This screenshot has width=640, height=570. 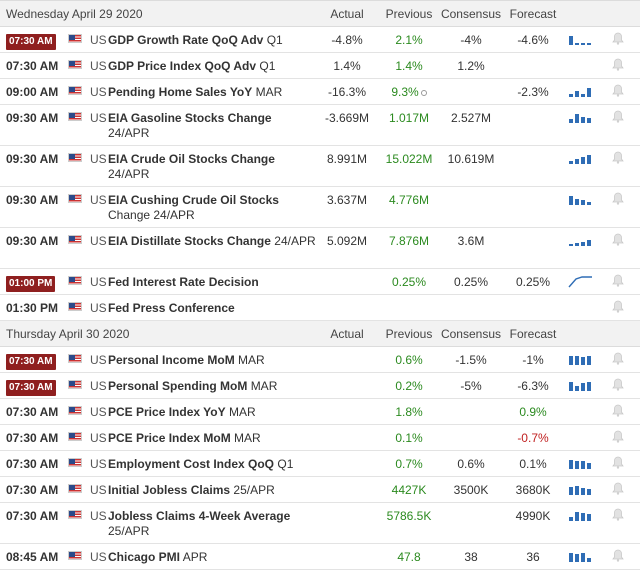 What do you see at coordinates (191, 464) in the screenshot?
I see `event-title: Employment Cost Index QoQ` at bounding box center [191, 464].